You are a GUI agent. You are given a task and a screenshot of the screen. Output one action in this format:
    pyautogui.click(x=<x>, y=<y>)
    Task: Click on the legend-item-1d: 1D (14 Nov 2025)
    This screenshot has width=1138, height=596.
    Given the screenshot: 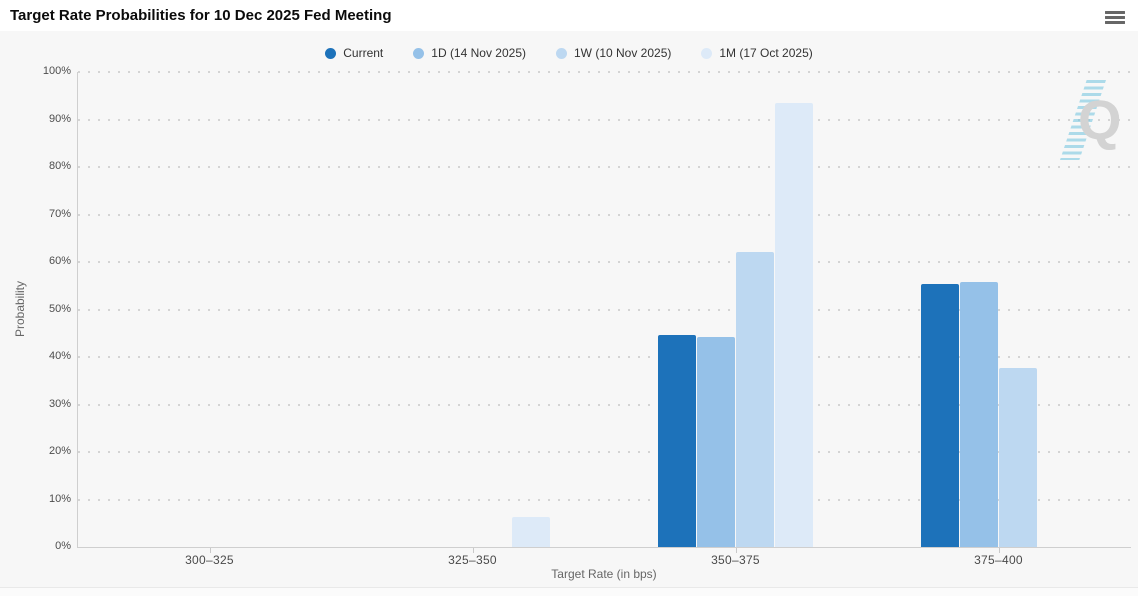 What is the action you would take?
    pyautogui.click(x=469, y=53)
    